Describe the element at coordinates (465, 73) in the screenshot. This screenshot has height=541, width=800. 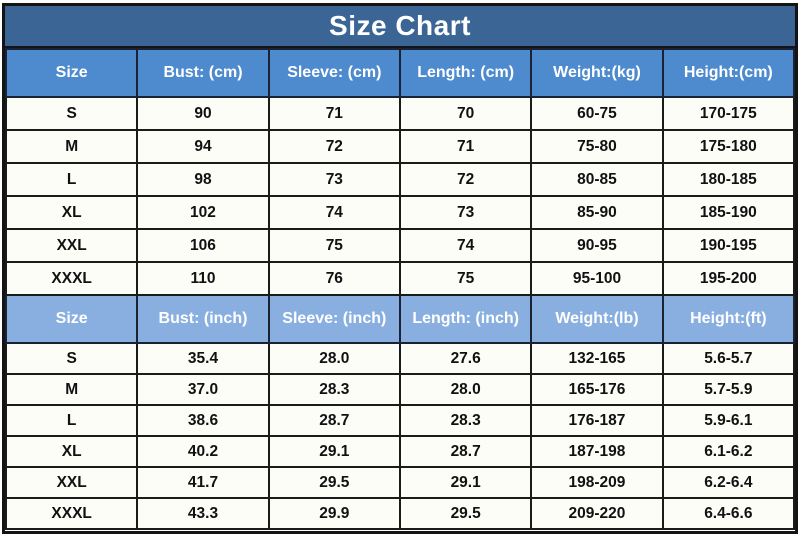
I see `column-header: Length: (cm)` at that location.